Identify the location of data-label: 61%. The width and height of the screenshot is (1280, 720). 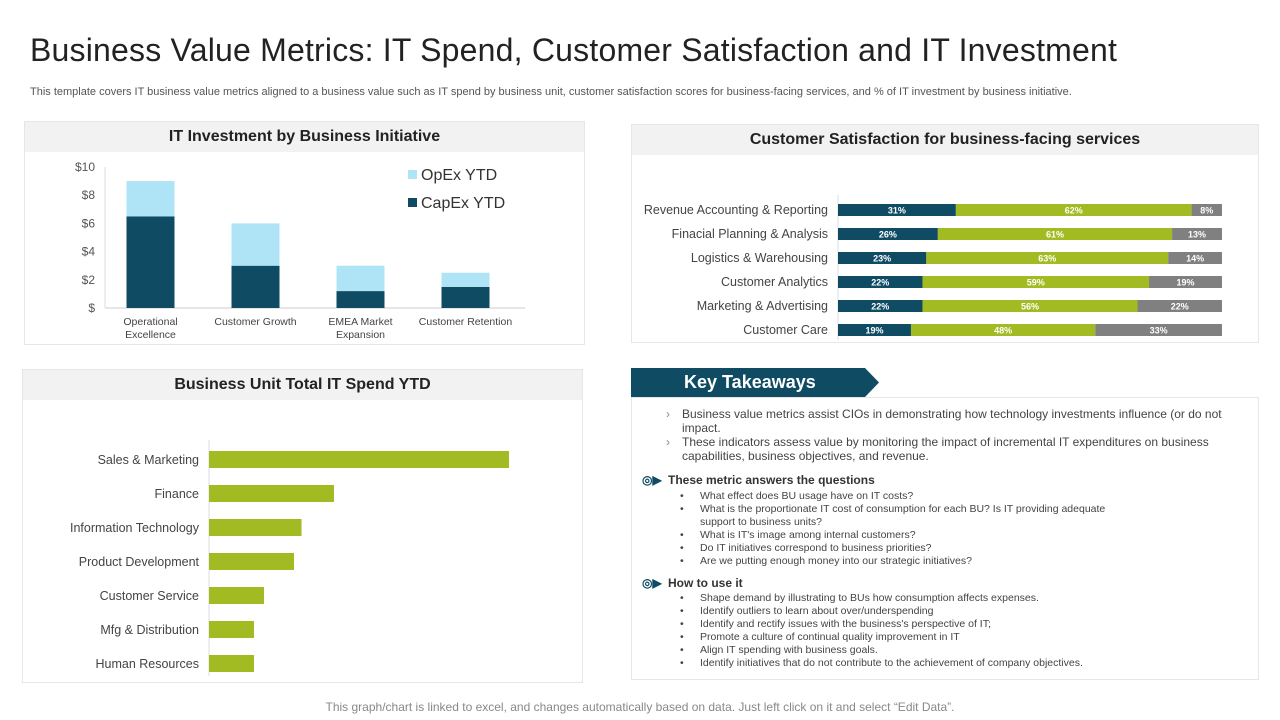
(1055, 235).